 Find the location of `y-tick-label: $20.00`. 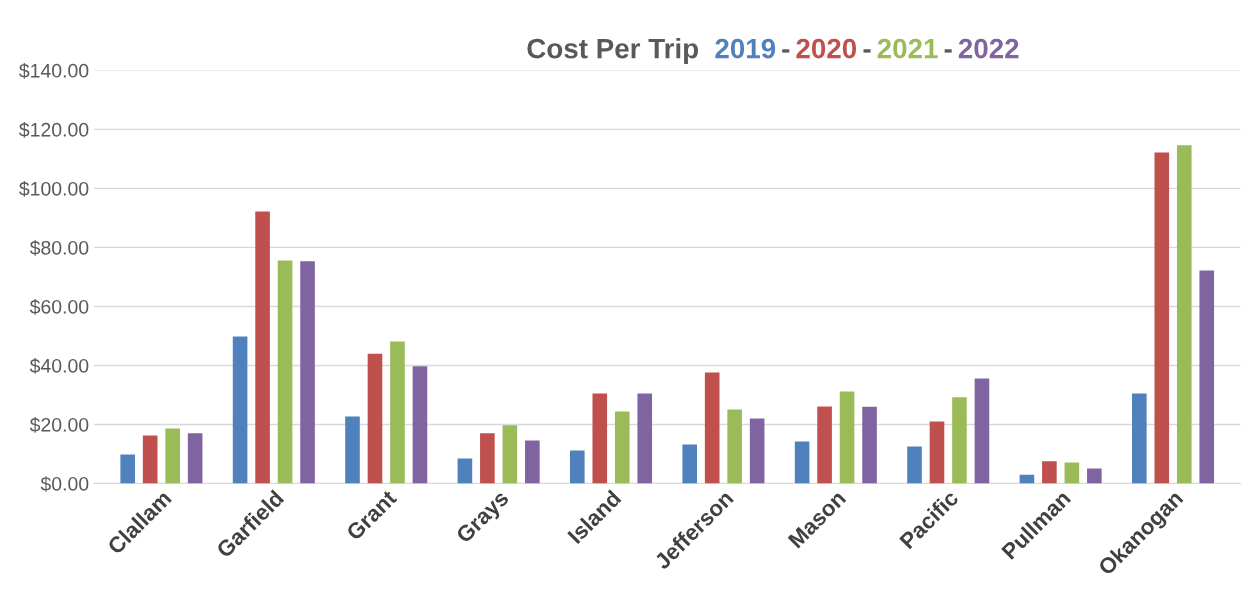

y-tick-label: $20.00 is located at coordinates (59, 425).